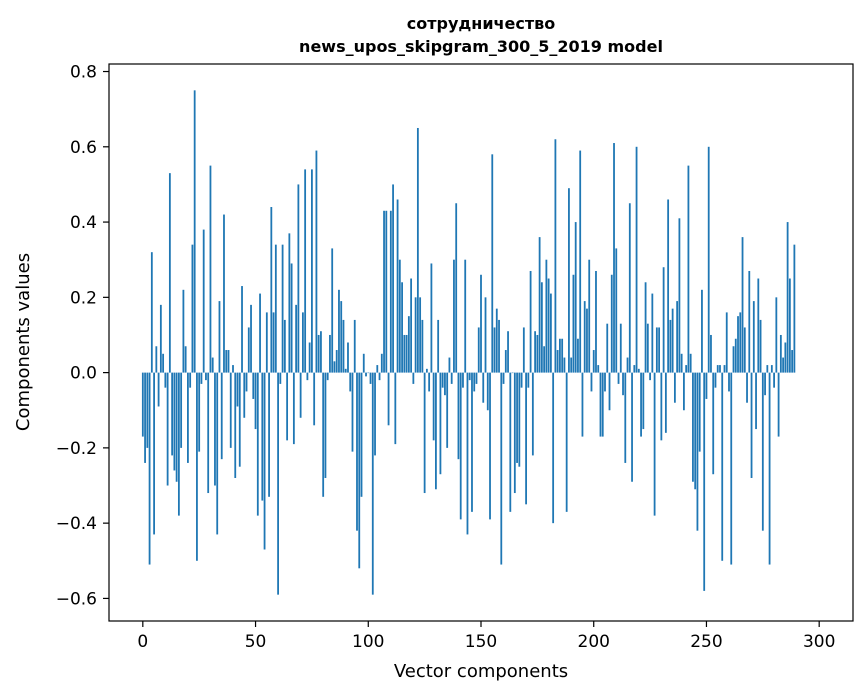 The image size is (867, 696). I want to click on x-axis-label: Vector components, so click(481, 671).